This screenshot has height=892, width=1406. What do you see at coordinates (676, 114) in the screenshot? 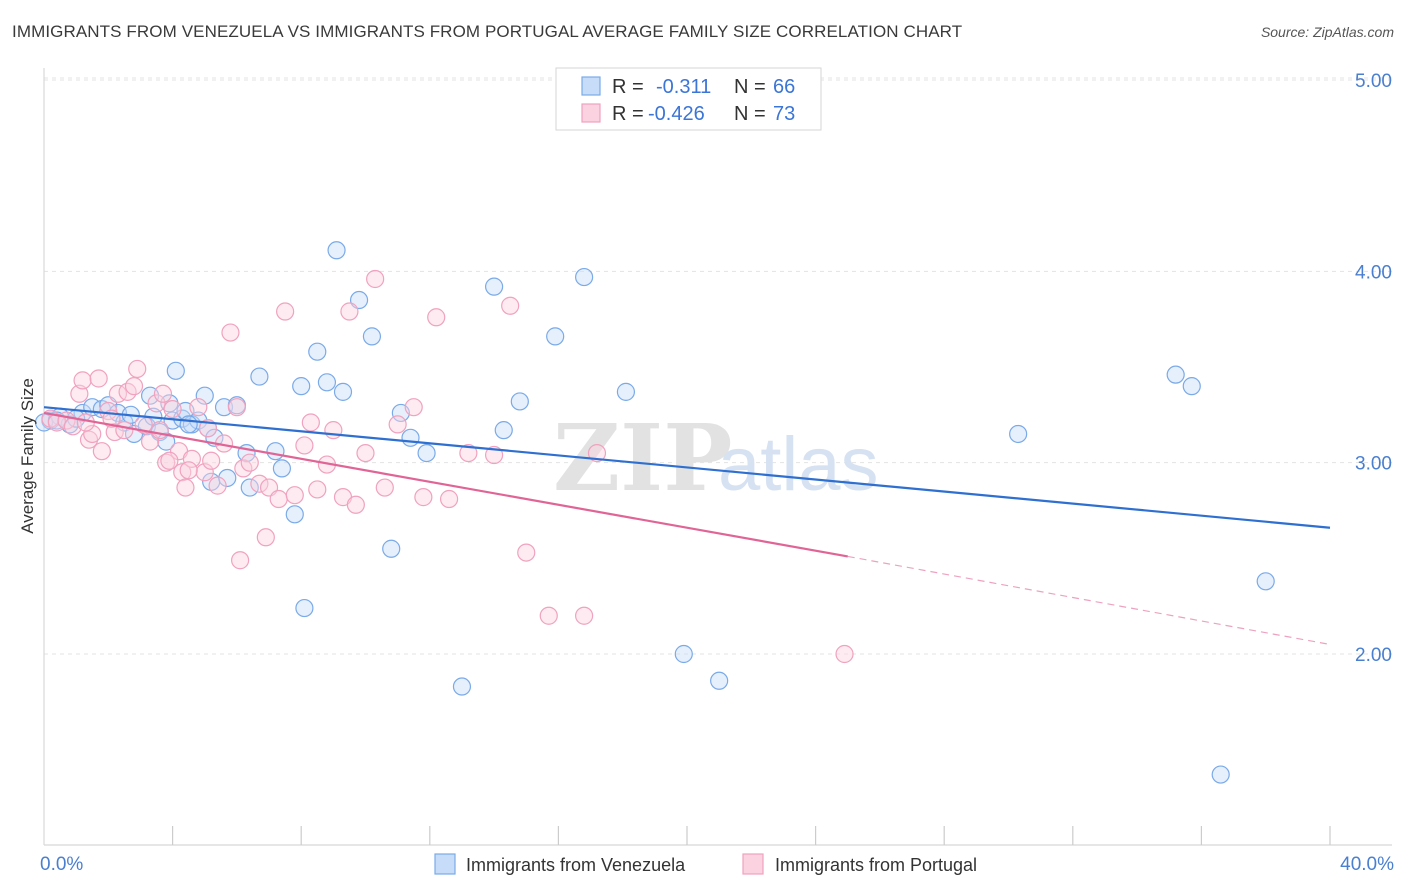
I see `stats-r-value-portugal: -0.426` at bounding box center [676, 114].